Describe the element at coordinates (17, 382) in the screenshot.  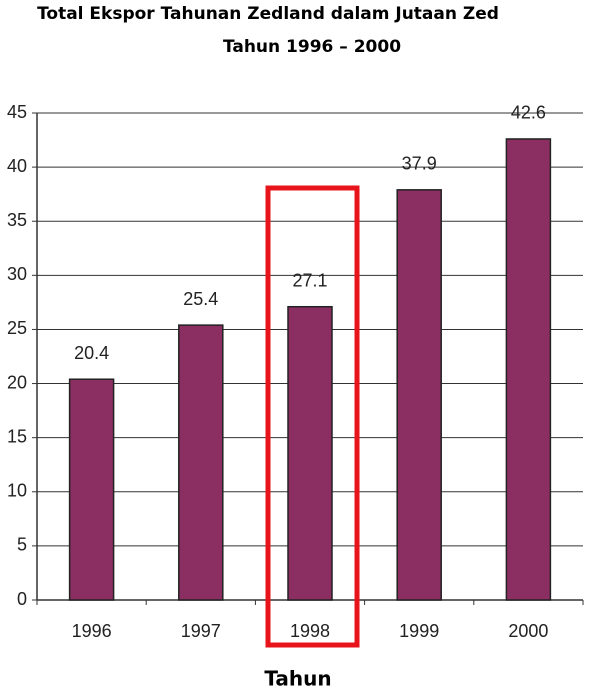
I see `y-tick-label: 20` at that location.